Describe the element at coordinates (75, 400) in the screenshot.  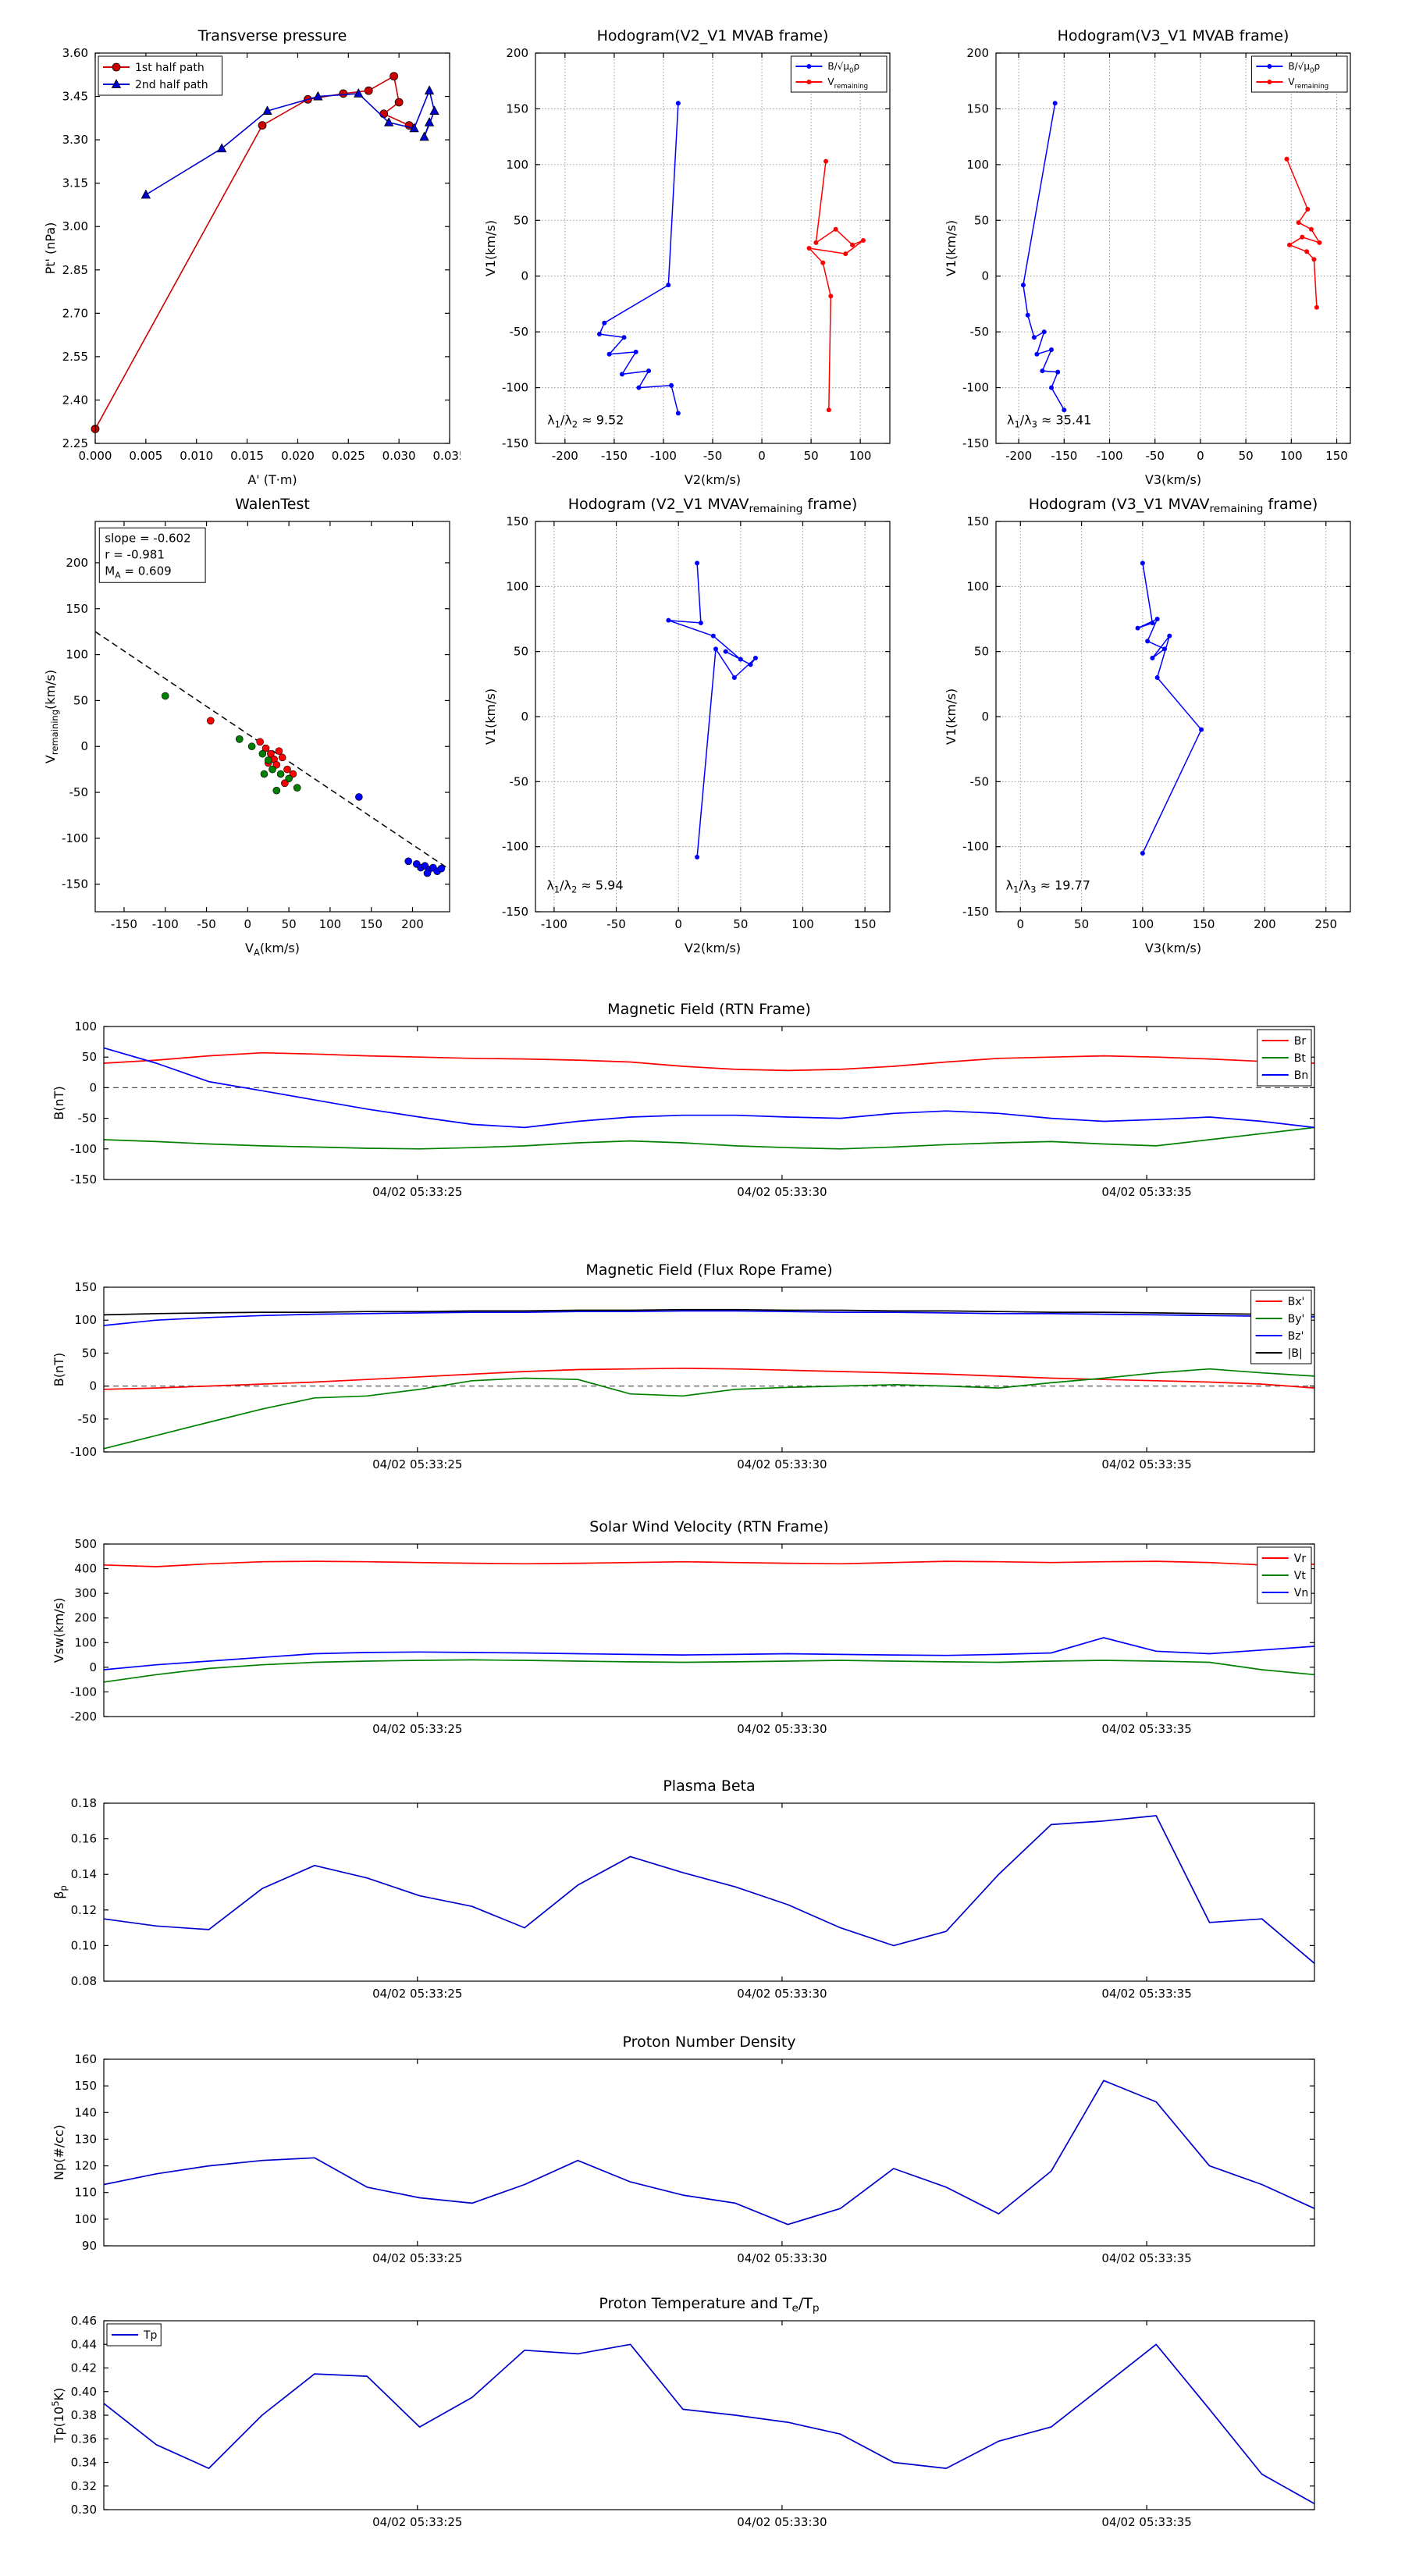
I see `svg-text: 2.40` at that location.